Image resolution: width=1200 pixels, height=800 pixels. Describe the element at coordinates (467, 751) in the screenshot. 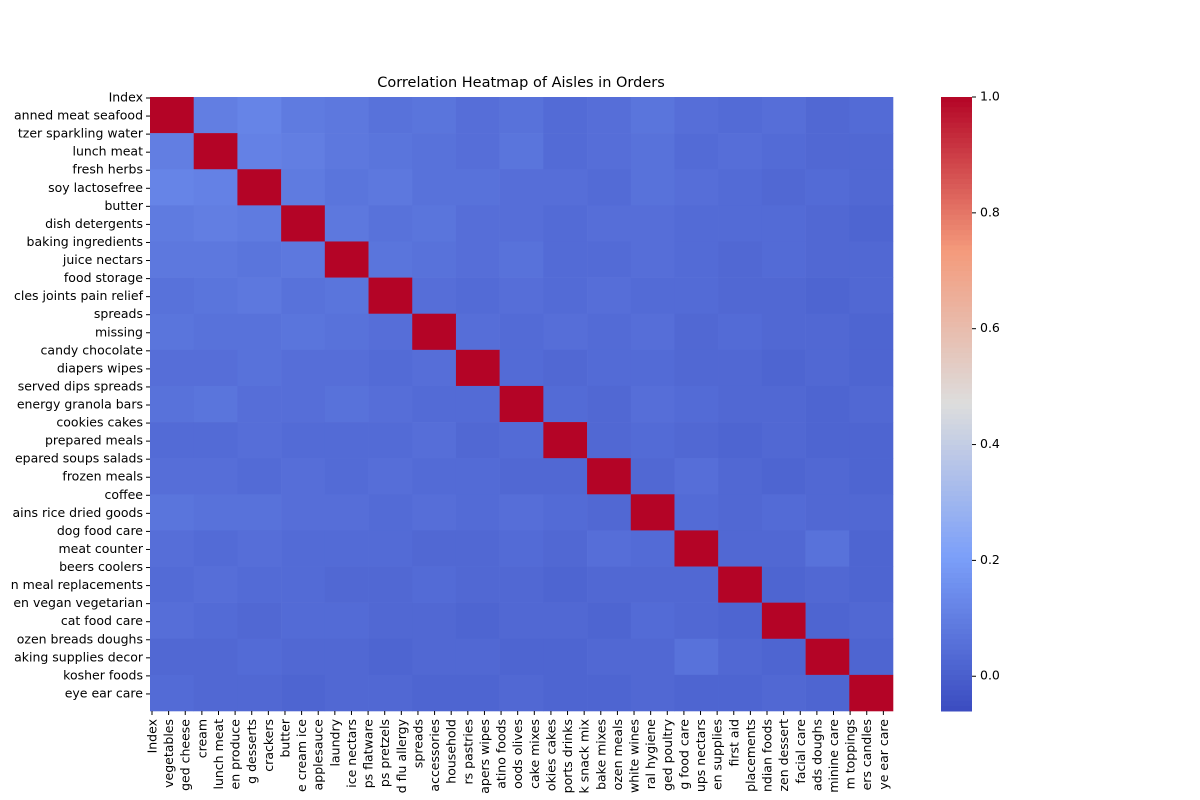

I see `x-tick-label: rs pastries` at that location.